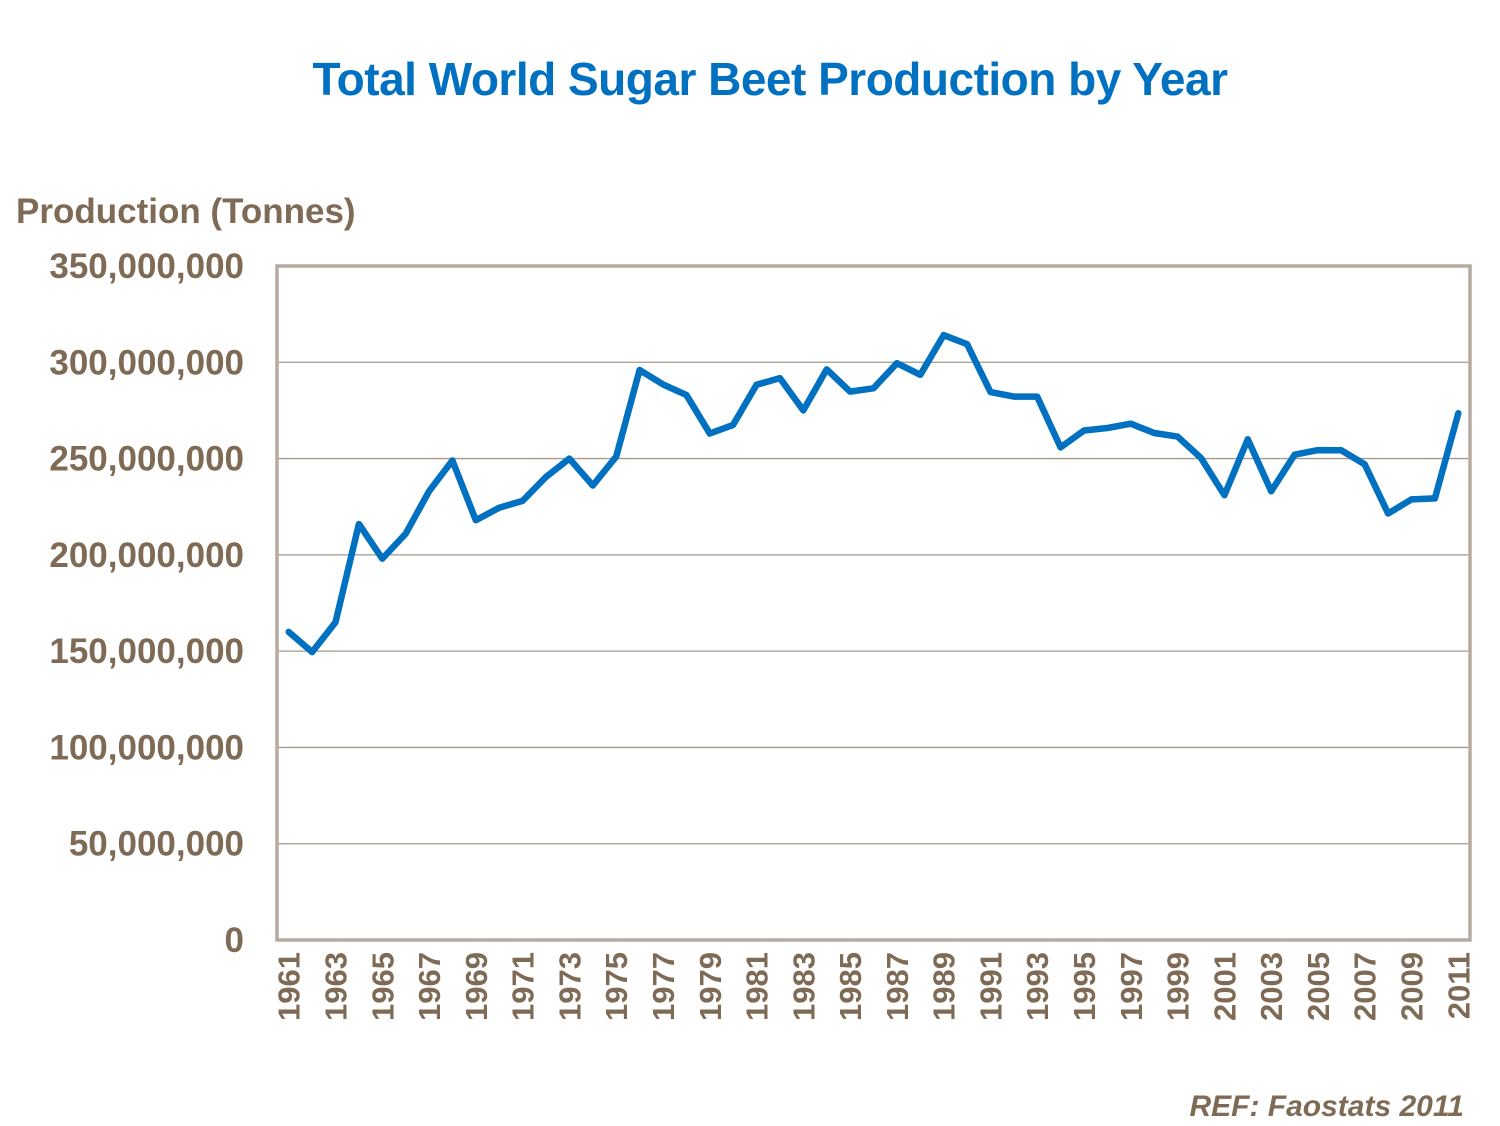 This screenshot has height=1126, width=1500. I want to click on x-tick-label: 1999, so click(1178, 986).